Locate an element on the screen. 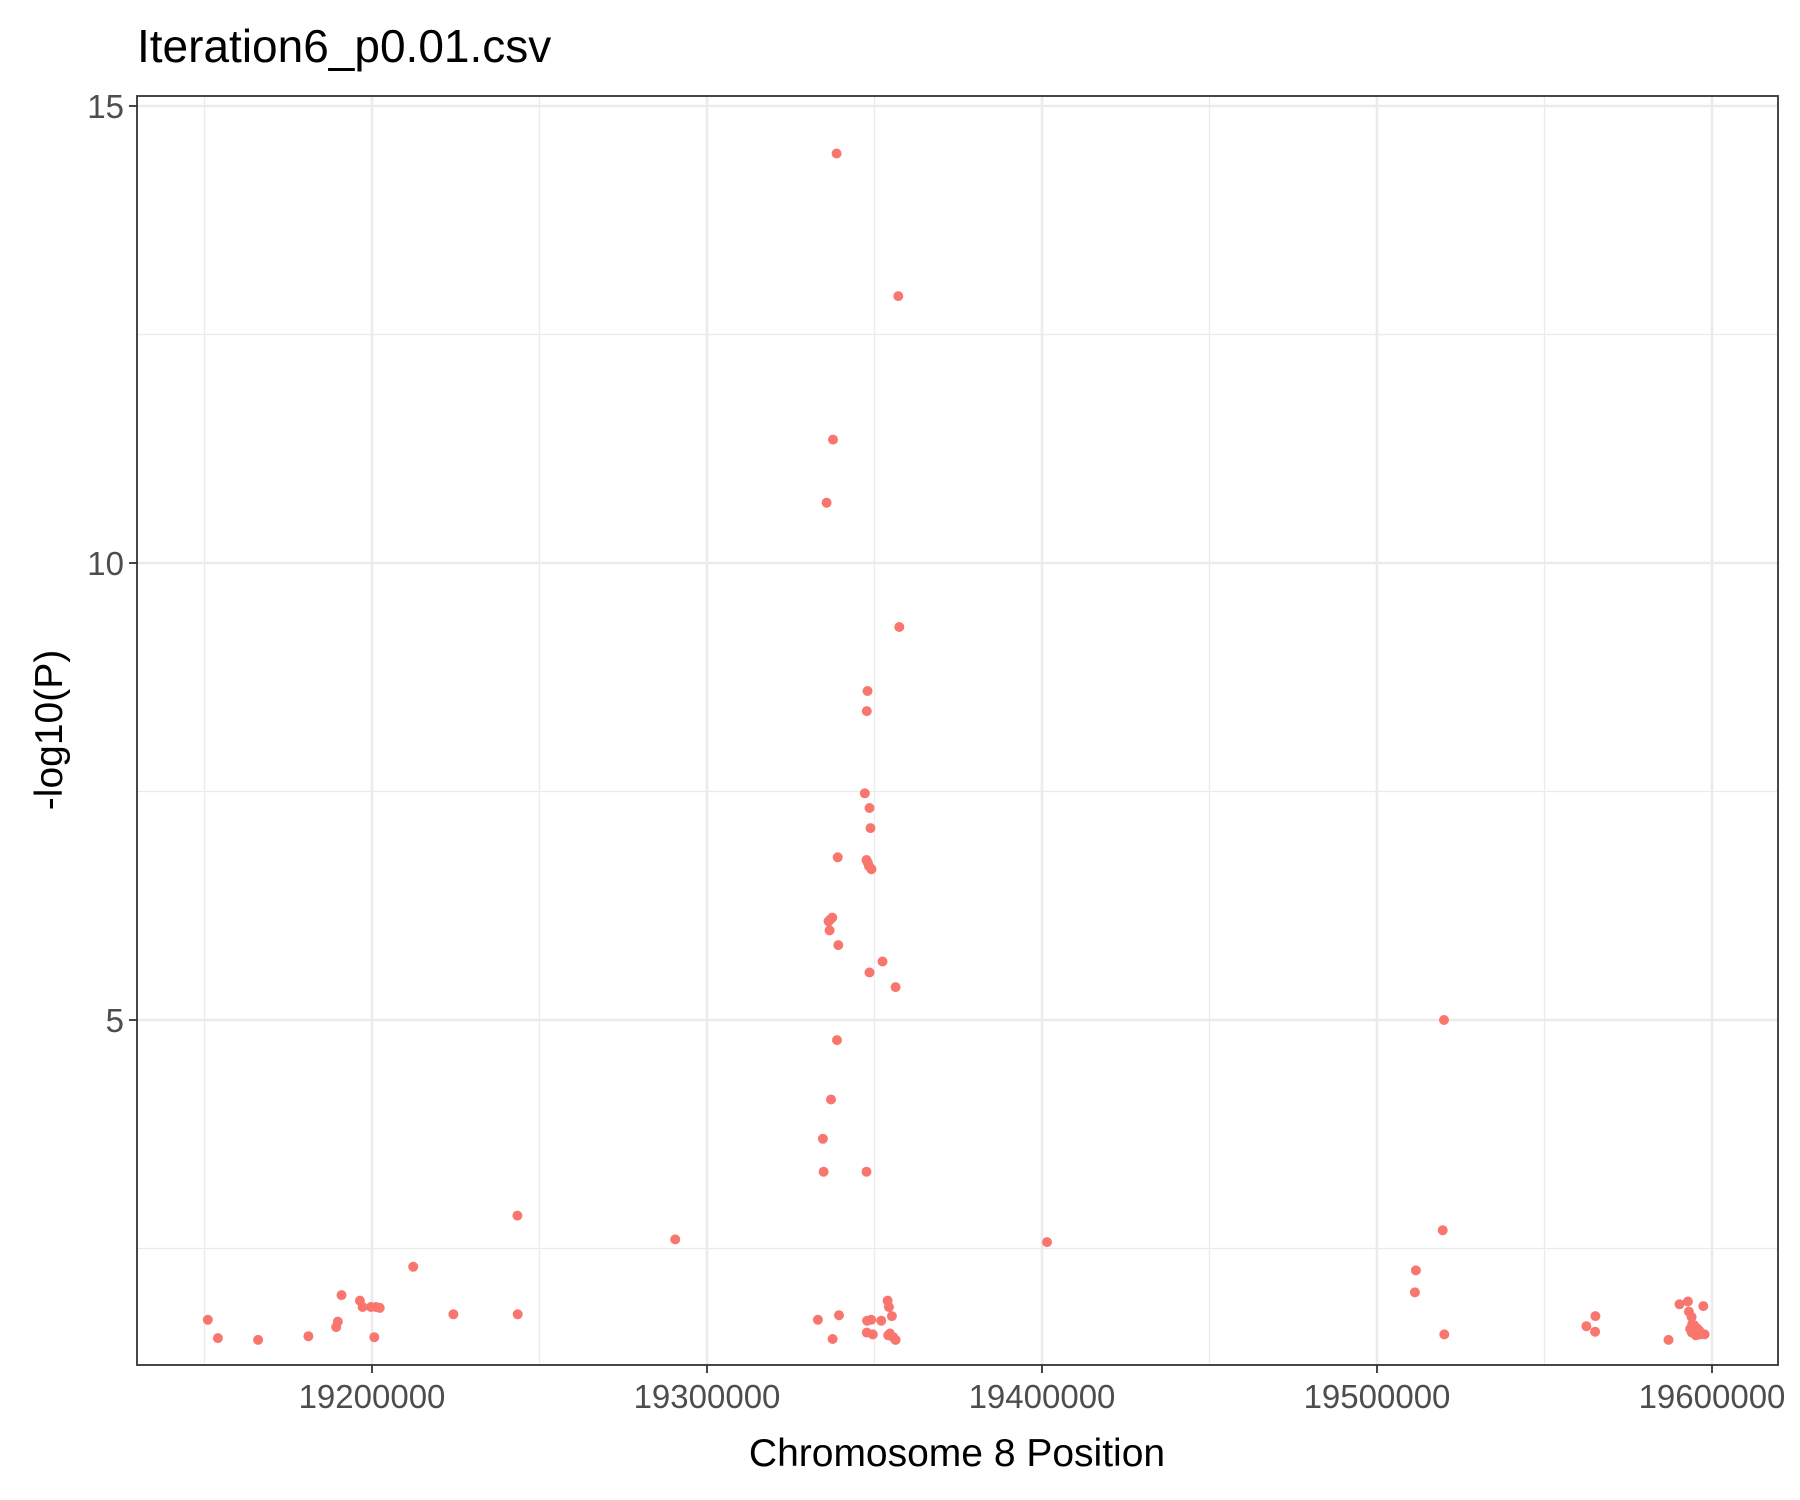 The width and height of the screenshot is (1800, 1500). x-tick-label: 19200000 is located at coordinates (372, 1396).